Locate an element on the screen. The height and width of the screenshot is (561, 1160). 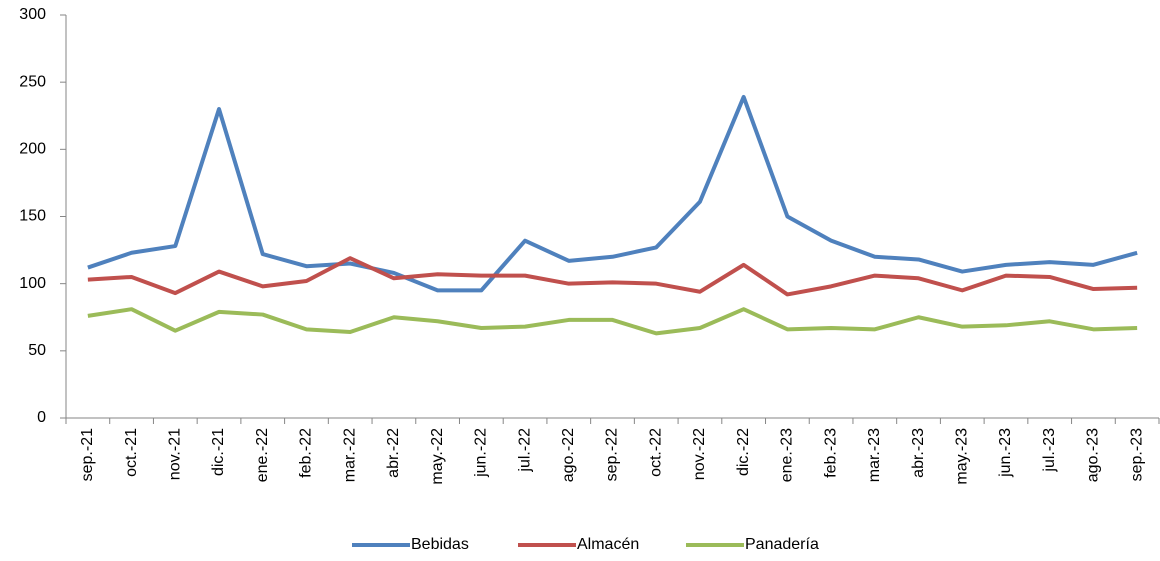
x-tick-label: ago.-22 is located at coordinates (568, 455).